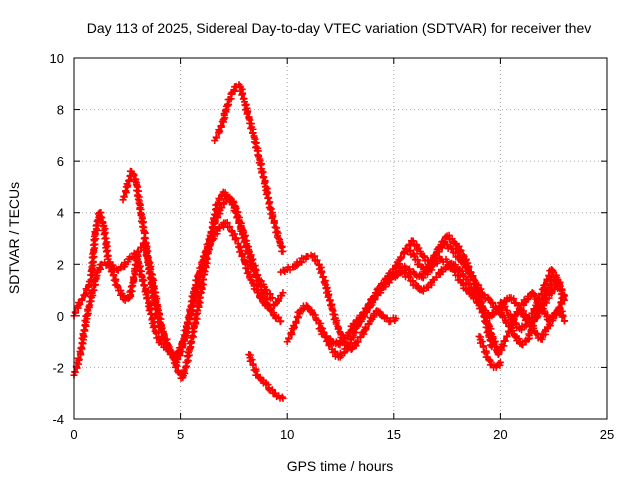  What do you see at coordinates (14, 238) in the screenshot?
I see `y-axis-label: SDTVAR / TECUs` at bounding box center [14, 238].